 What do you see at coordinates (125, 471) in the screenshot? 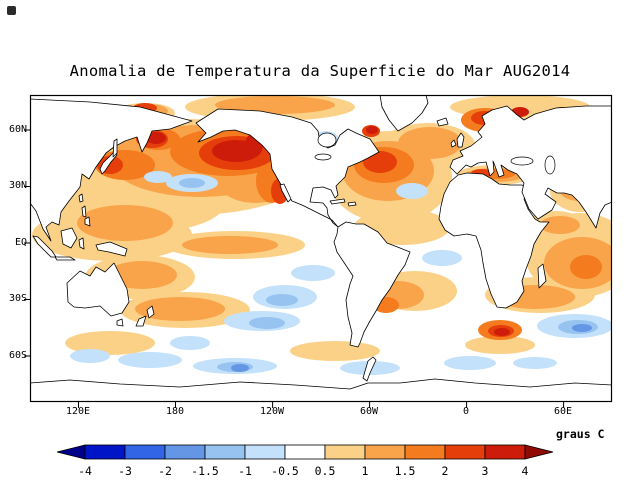
I see `colorbar-tick-label: -3` at bounding box center [125, 471].